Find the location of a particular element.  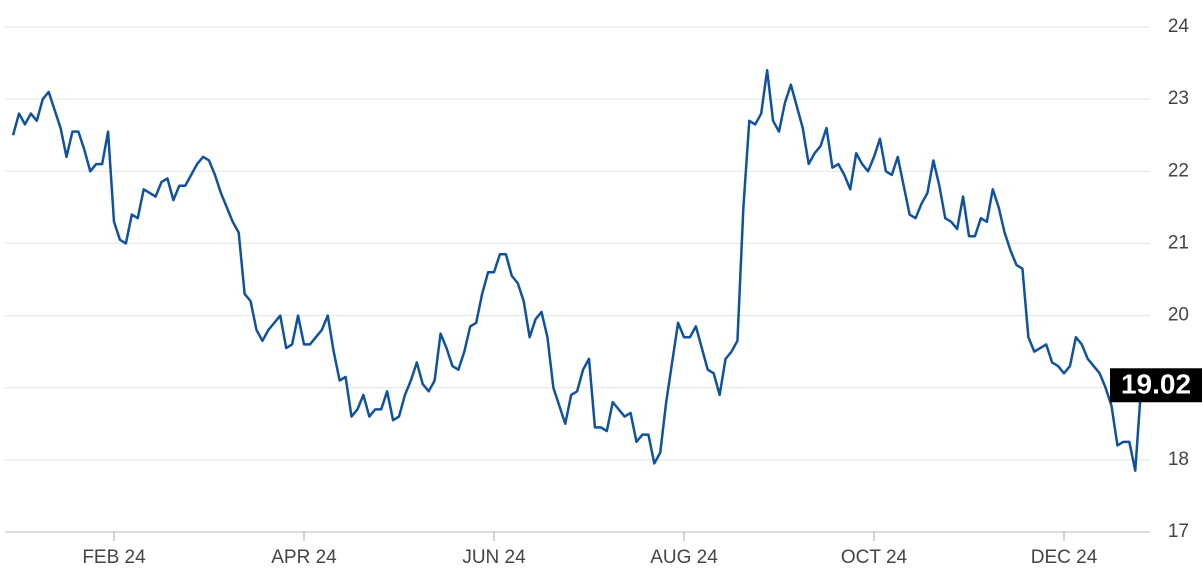

y-tick-label: 24 is located at coordinates (1179, 26).